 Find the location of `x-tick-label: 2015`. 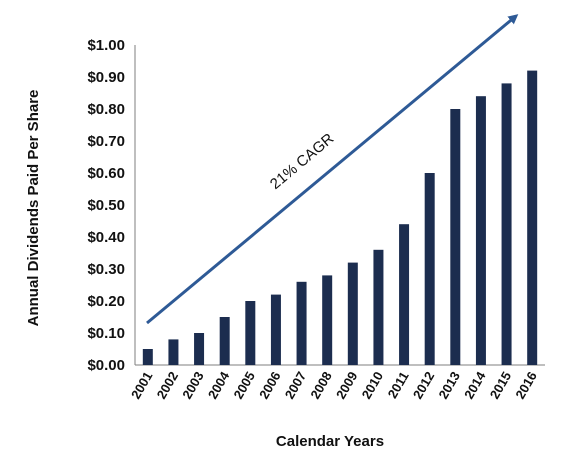

x-tick-label: 2015 is located at coordinates (500, 385).